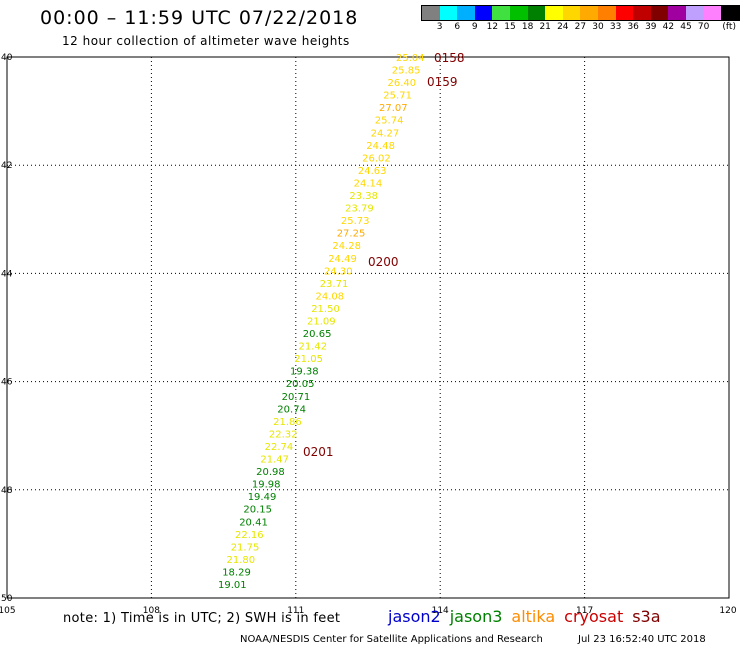  I want to click on wave-height-label: 21.42, so click(313, 347).